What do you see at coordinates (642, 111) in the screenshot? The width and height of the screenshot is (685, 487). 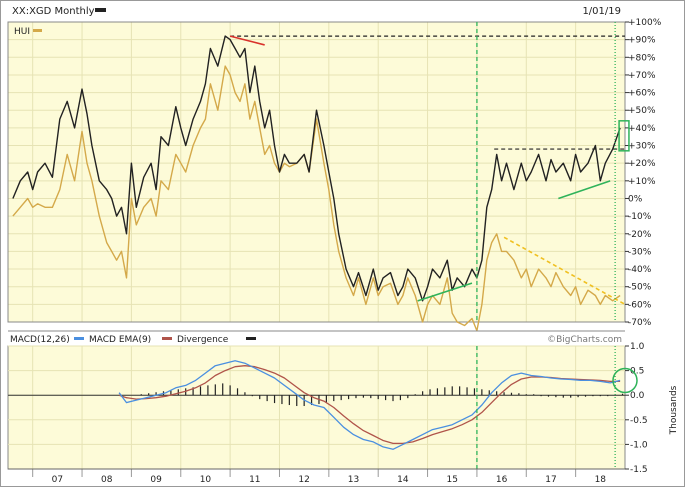 I see `price-y-tick-label: +50%` at bounding box center [642, 111].